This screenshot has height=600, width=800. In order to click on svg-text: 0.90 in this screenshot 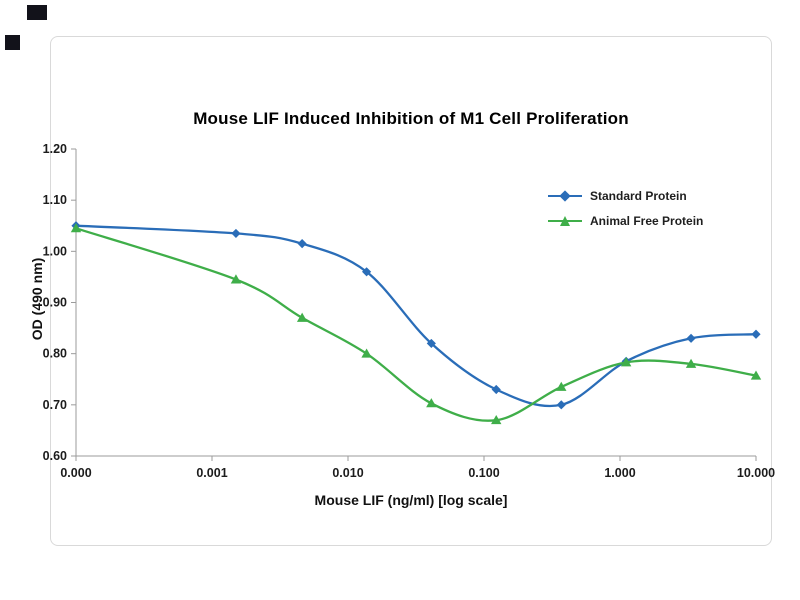, I will do `click(55, 303)`.